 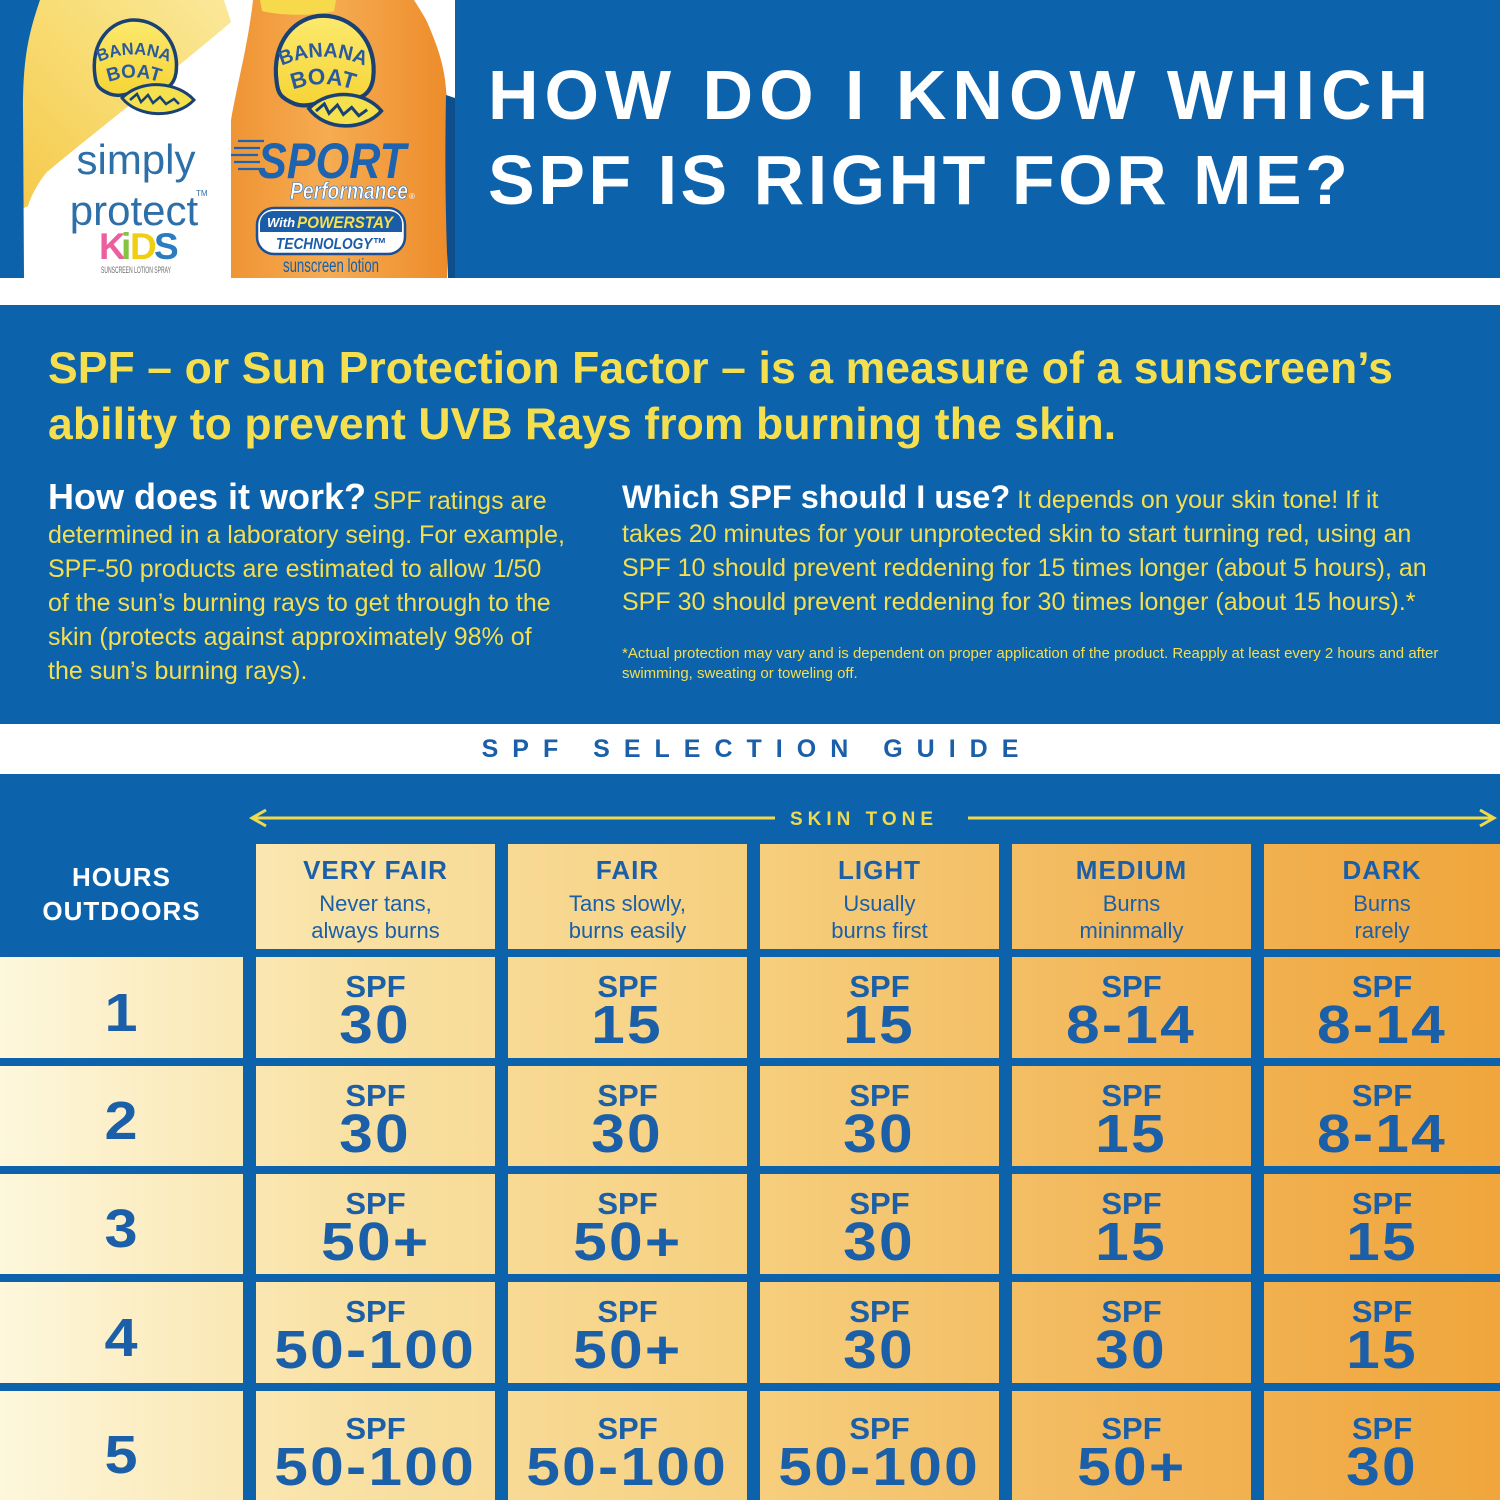 I want to click on svg-text: With, so click(x=281, y=222).